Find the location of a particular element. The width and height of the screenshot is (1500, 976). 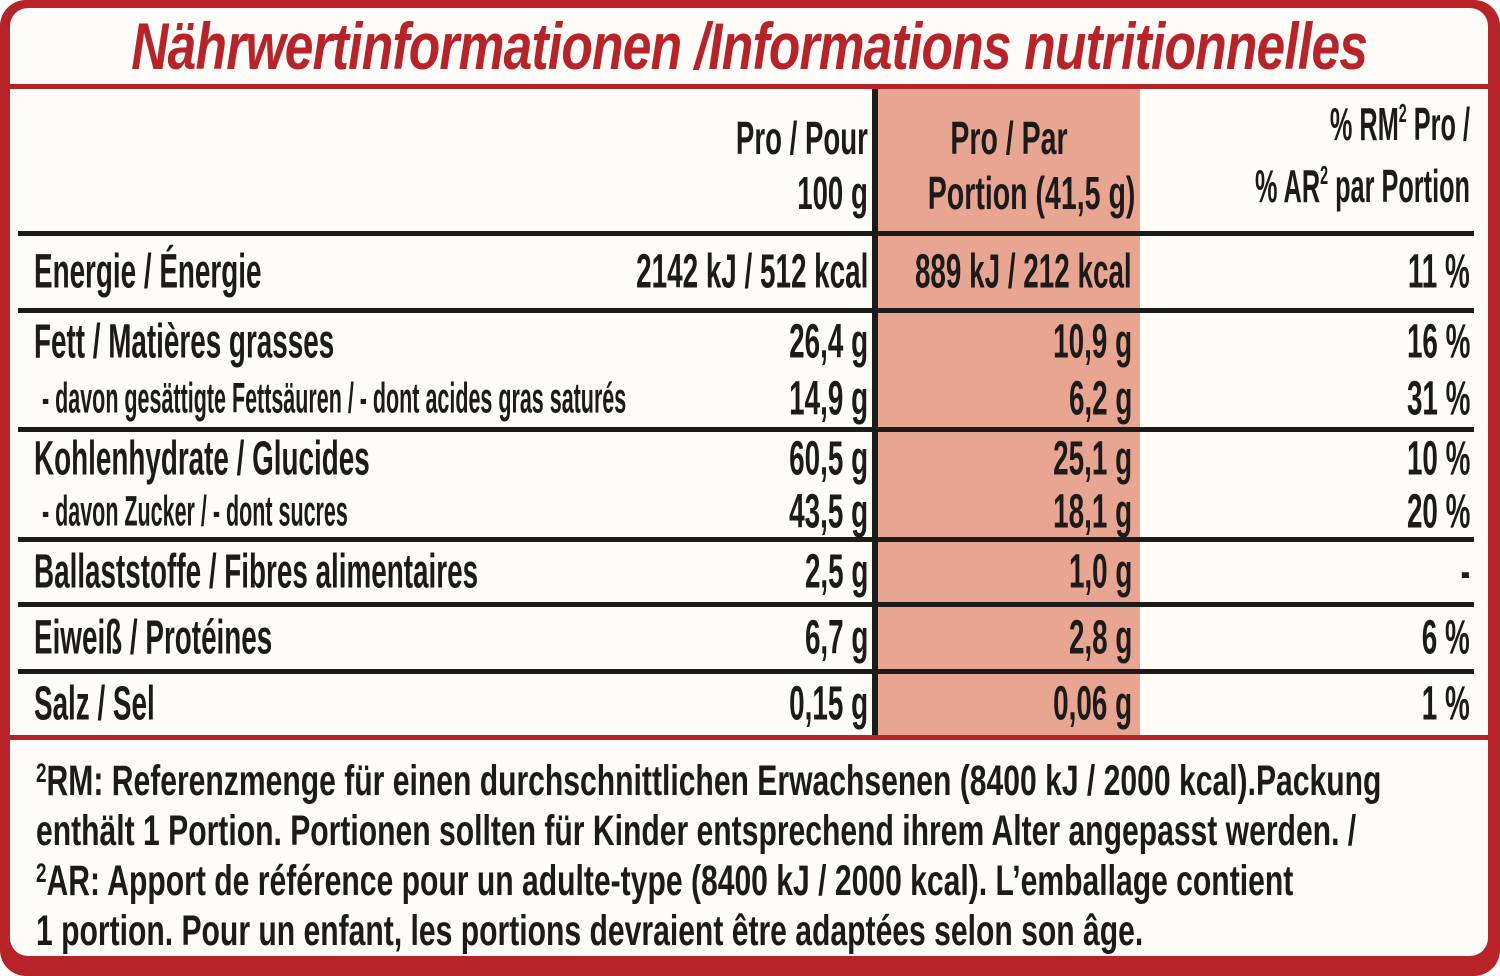

column-header-per-100g: Pro / Pour 100 g is located at coordinates (802, 166).